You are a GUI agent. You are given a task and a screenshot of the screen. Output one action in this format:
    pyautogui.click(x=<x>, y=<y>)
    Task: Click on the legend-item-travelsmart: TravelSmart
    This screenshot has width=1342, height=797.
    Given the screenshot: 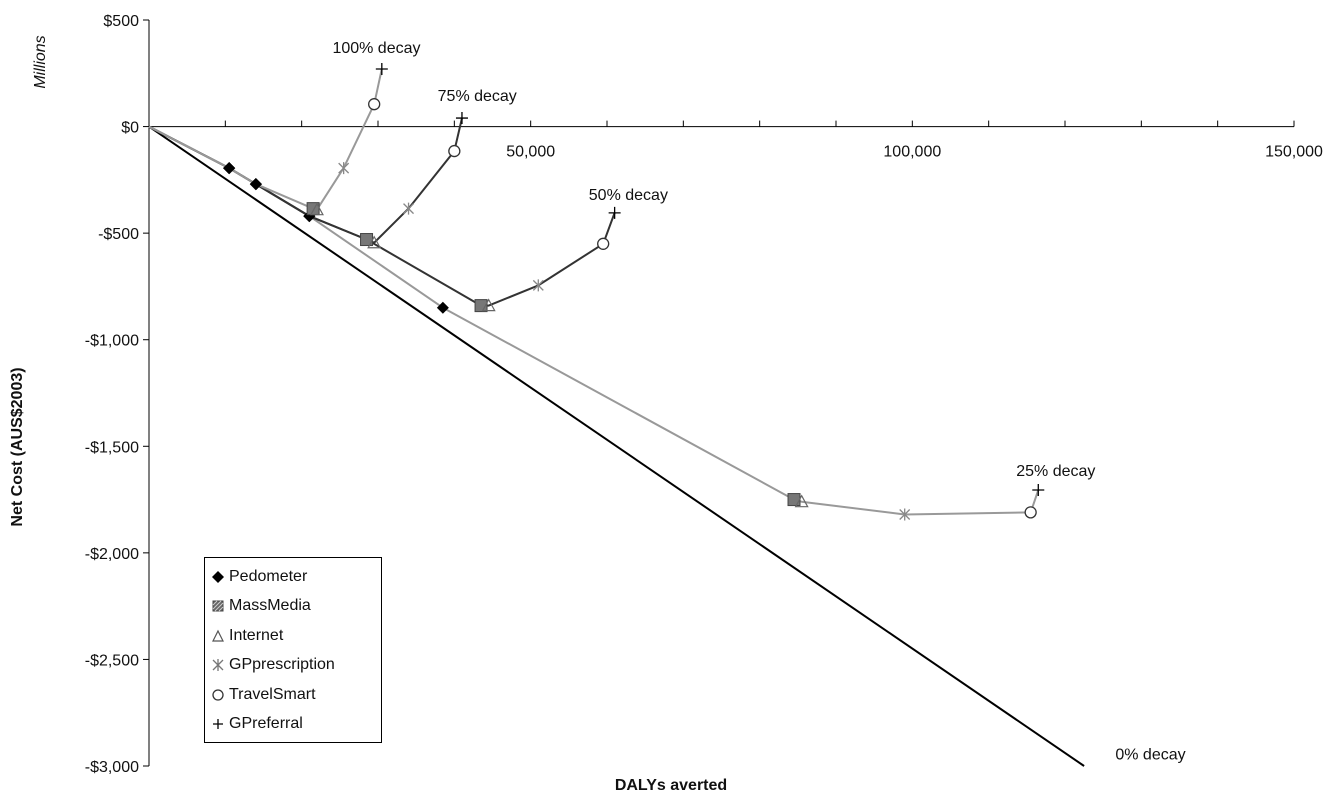 What is the action you would take?
    pyautogui.click(x=293, y=695)
    